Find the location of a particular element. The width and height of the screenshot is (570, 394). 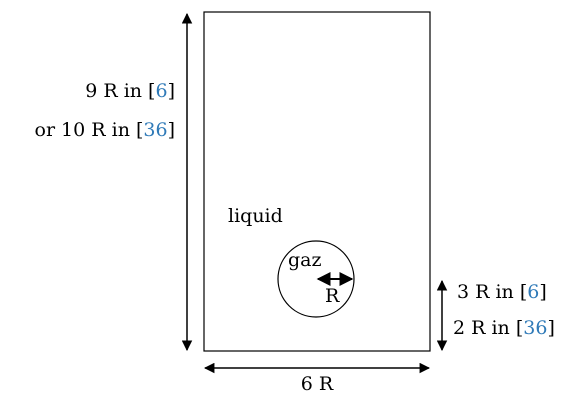

offset-label-line2: 2 R in [36] is located at coordinates (504, 328).